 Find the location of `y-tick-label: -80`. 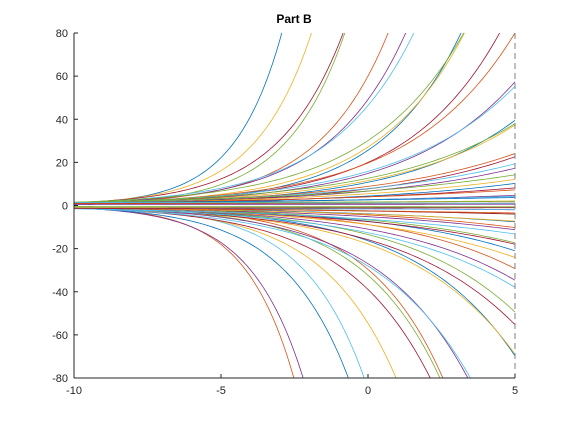

y-tick-label: -80 is located at coordinates (60, 379).